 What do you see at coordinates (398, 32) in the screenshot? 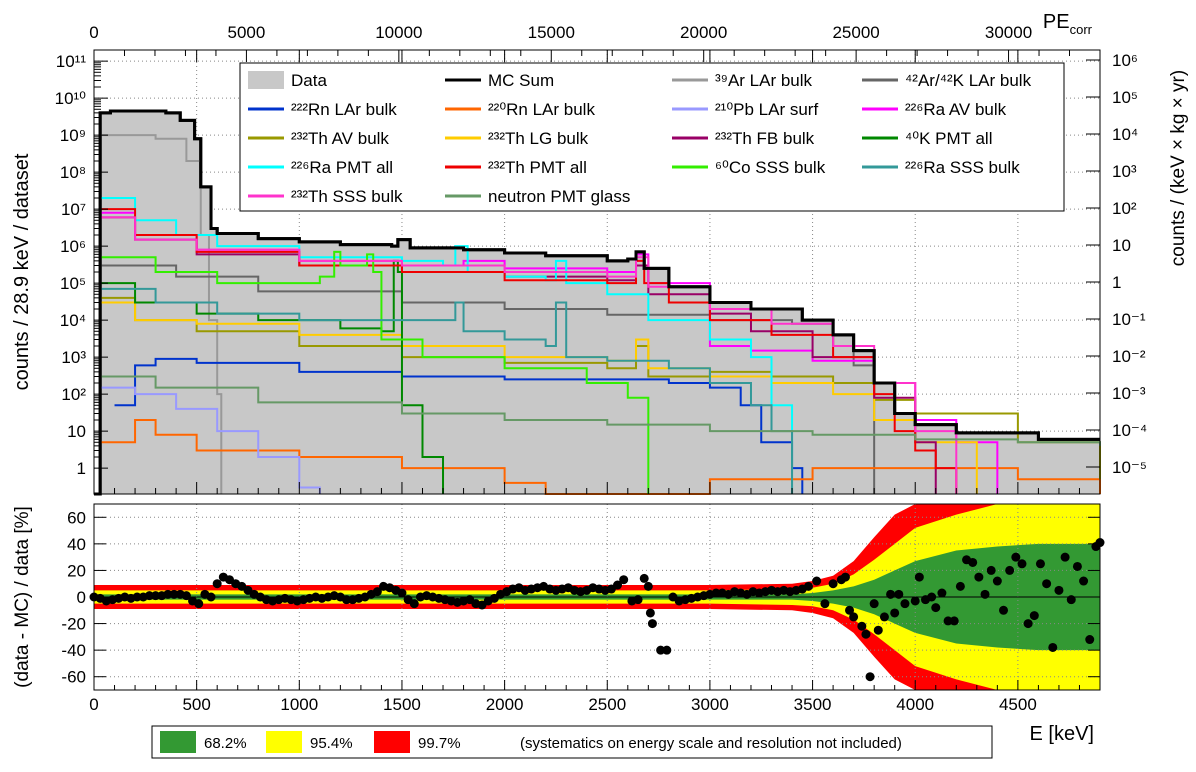
I see `top-tick-label: 10000` at bounding box center [398, 32].